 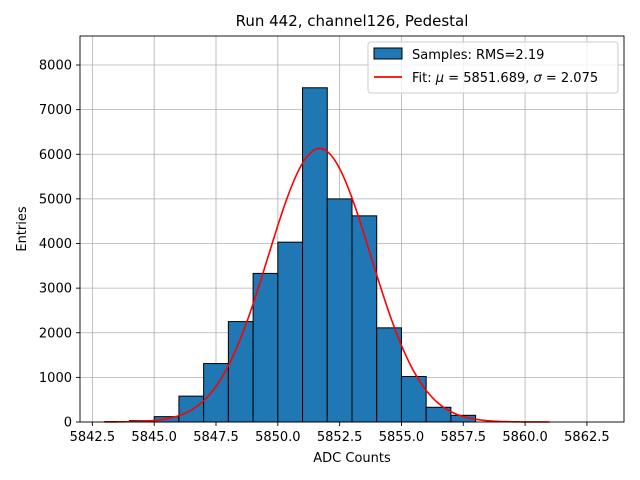 What do you see at coordinates (278, 437) in the screenshot?
I see `x-tick-label-3: 5850.0` at bounding box center [278, 437].